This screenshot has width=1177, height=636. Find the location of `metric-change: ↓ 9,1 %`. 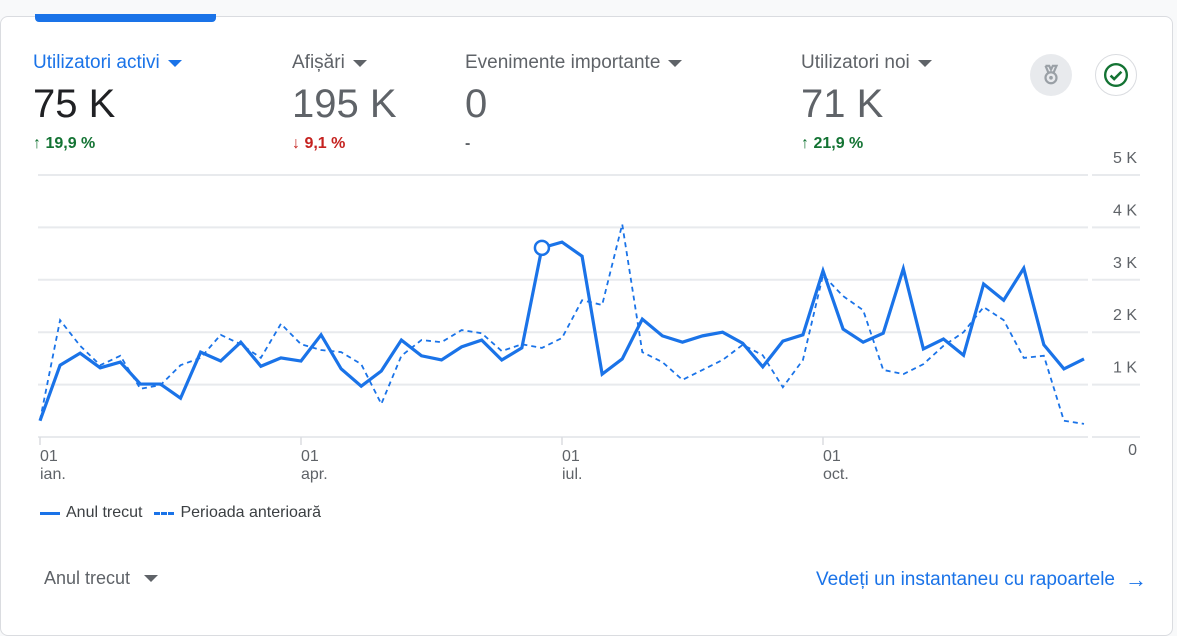

metric-change: ↓ 9,1 % is located at coordinates (319, 143).